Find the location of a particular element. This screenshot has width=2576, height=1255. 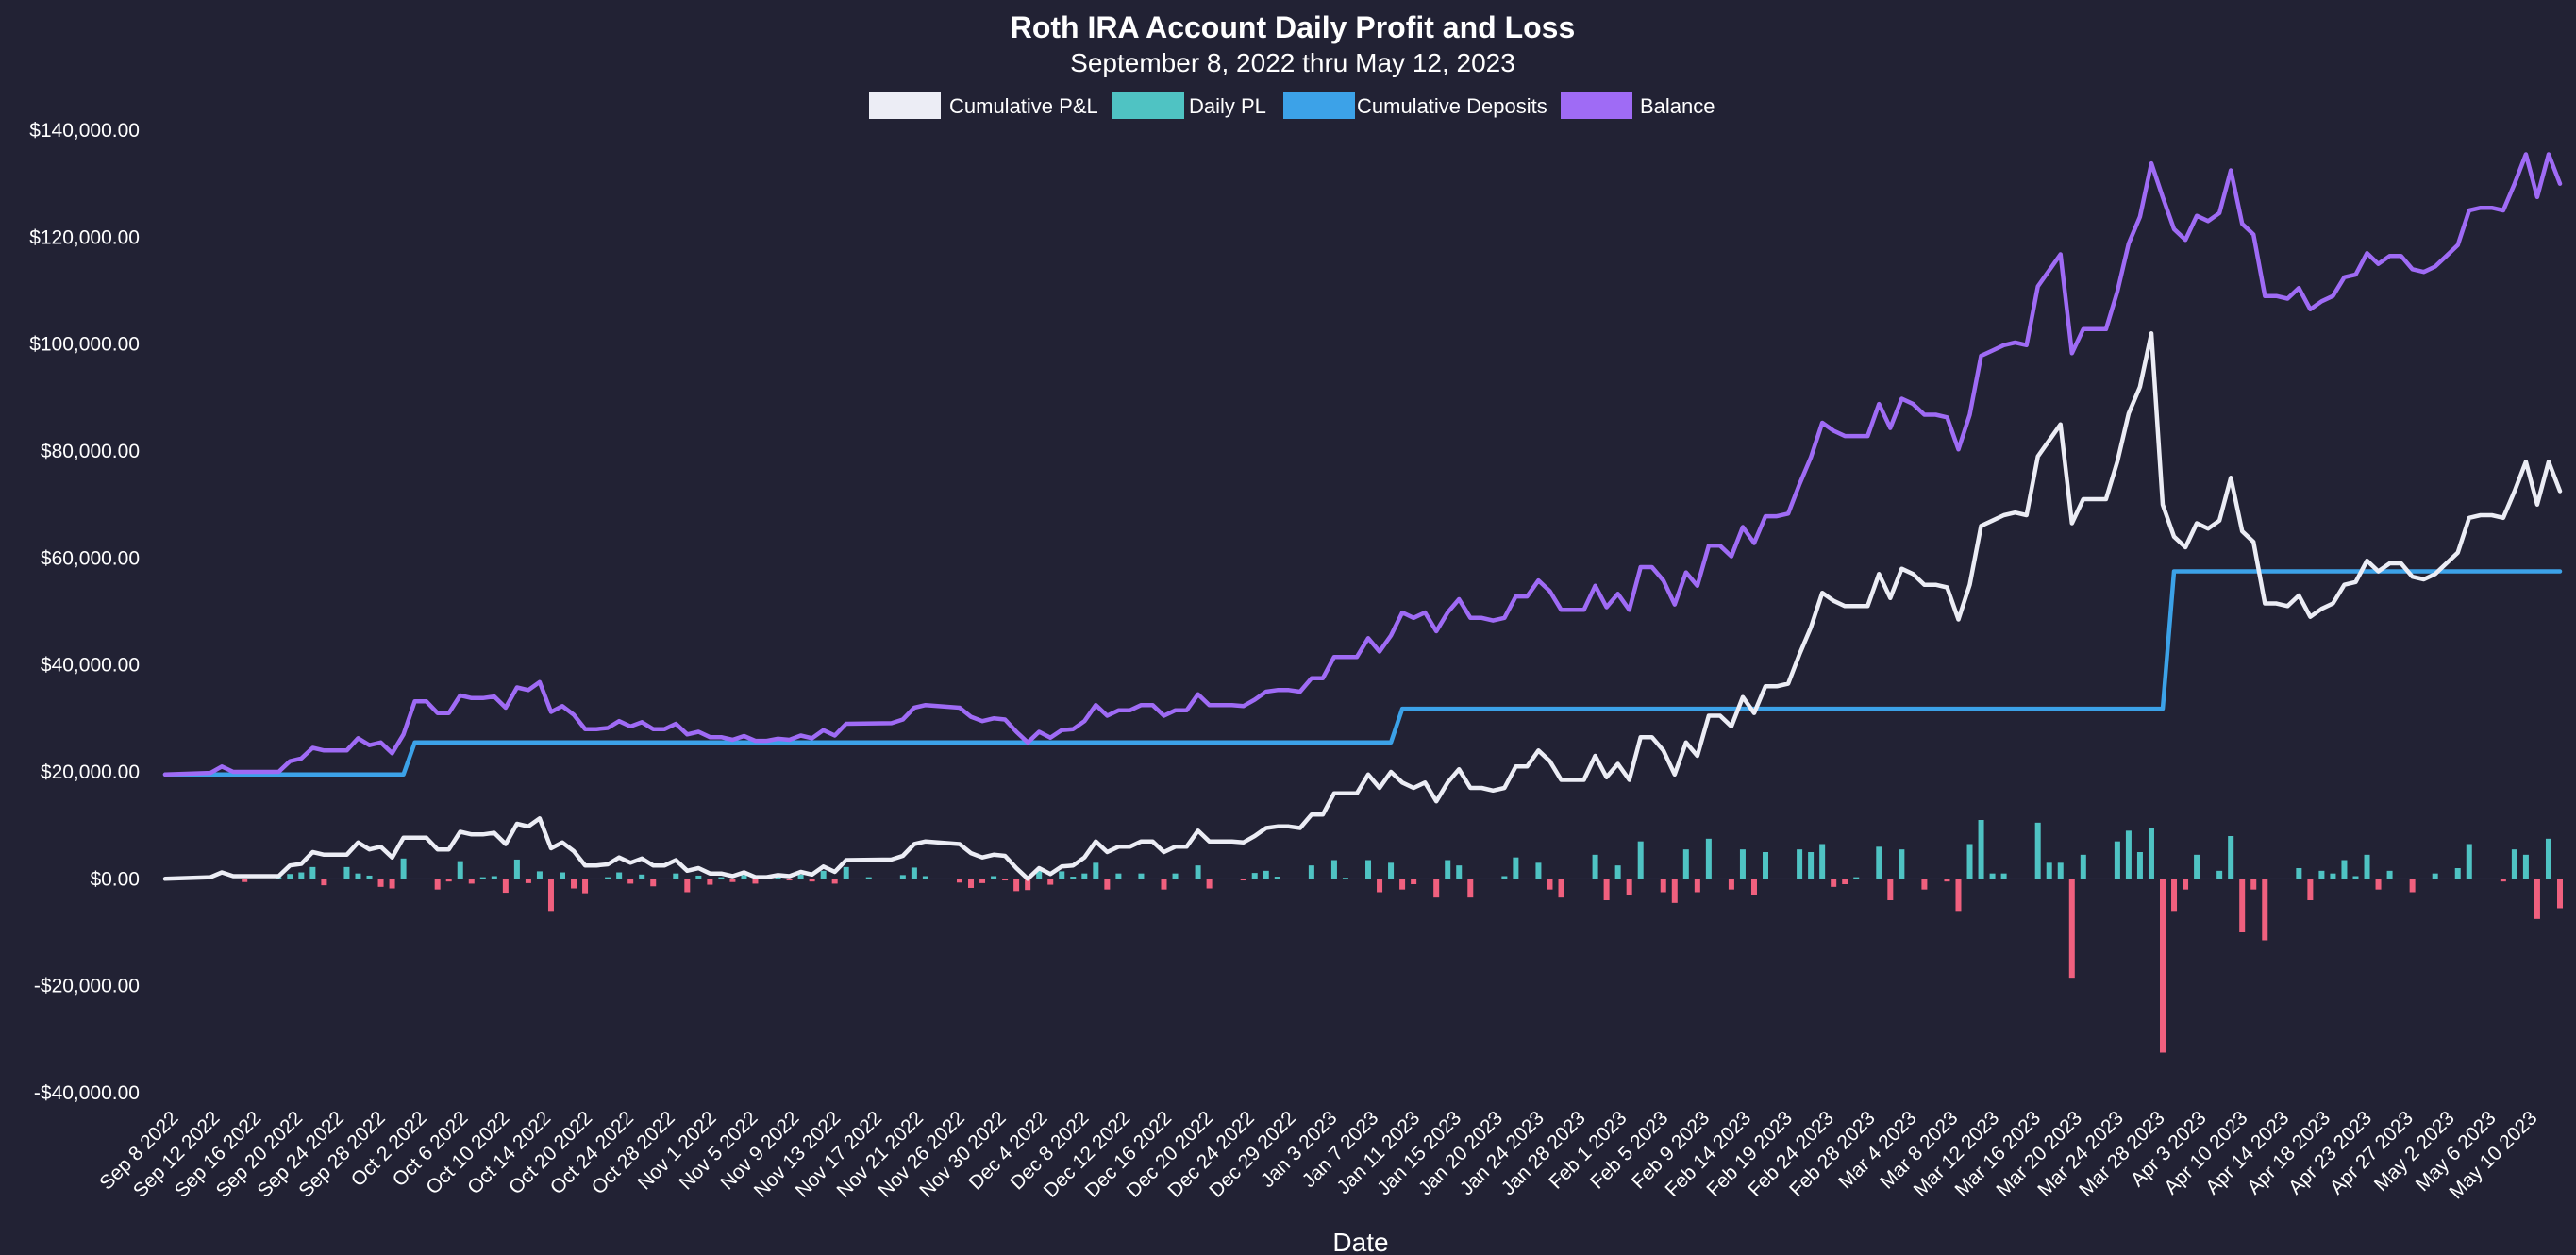

y-tick-label: $0.00 is located at coordinates (115, 879).